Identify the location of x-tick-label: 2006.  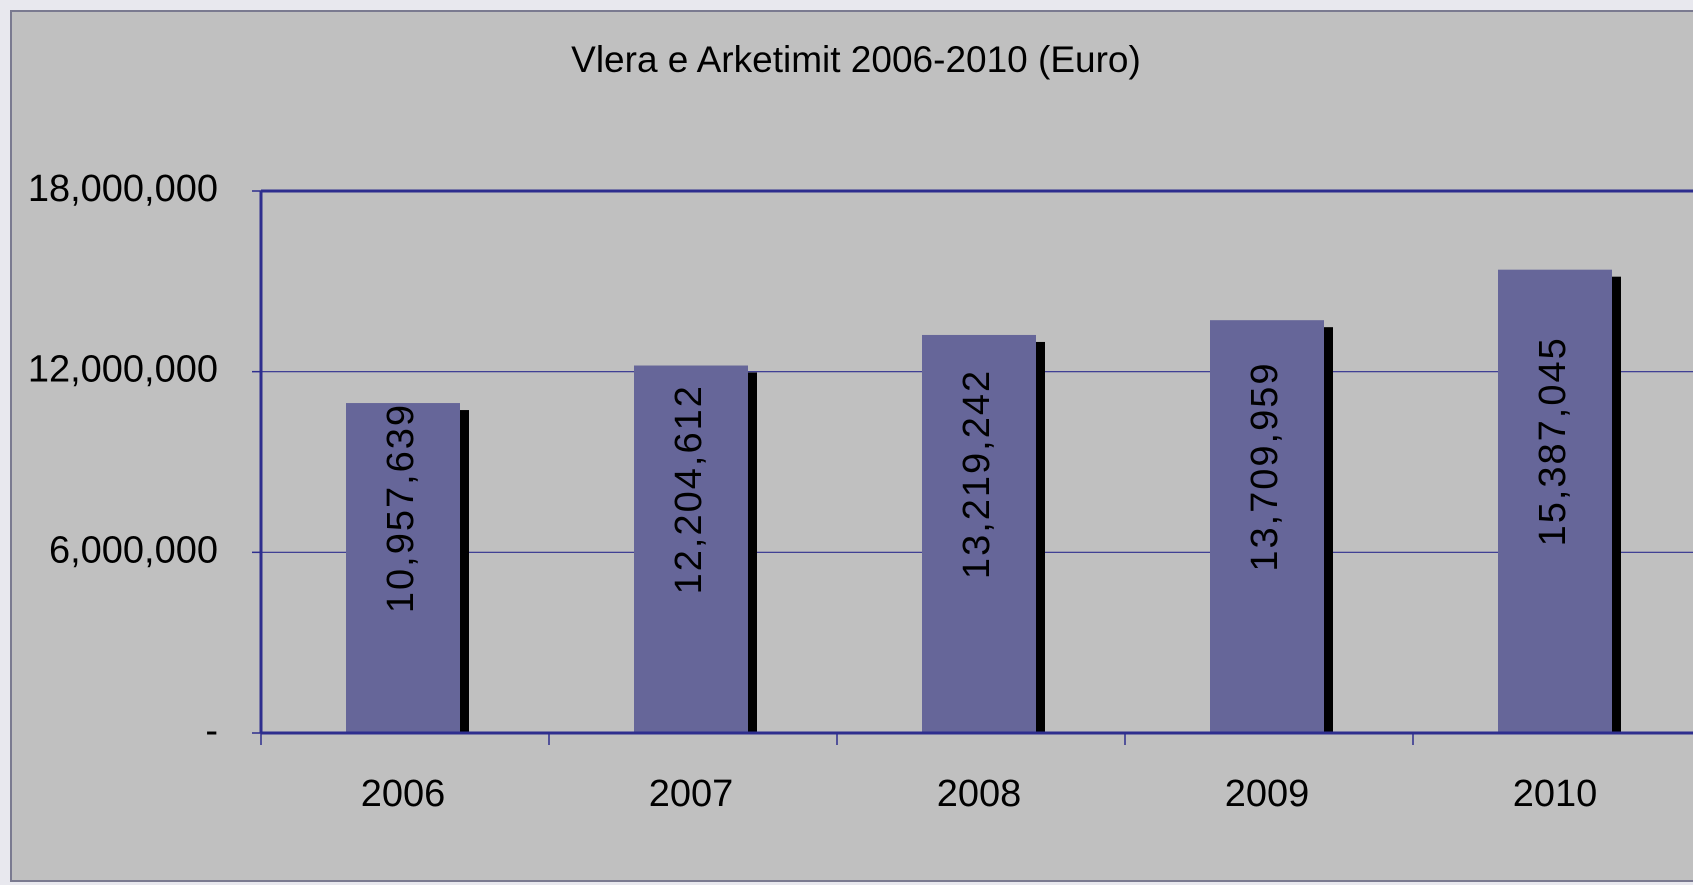
(403, 794).